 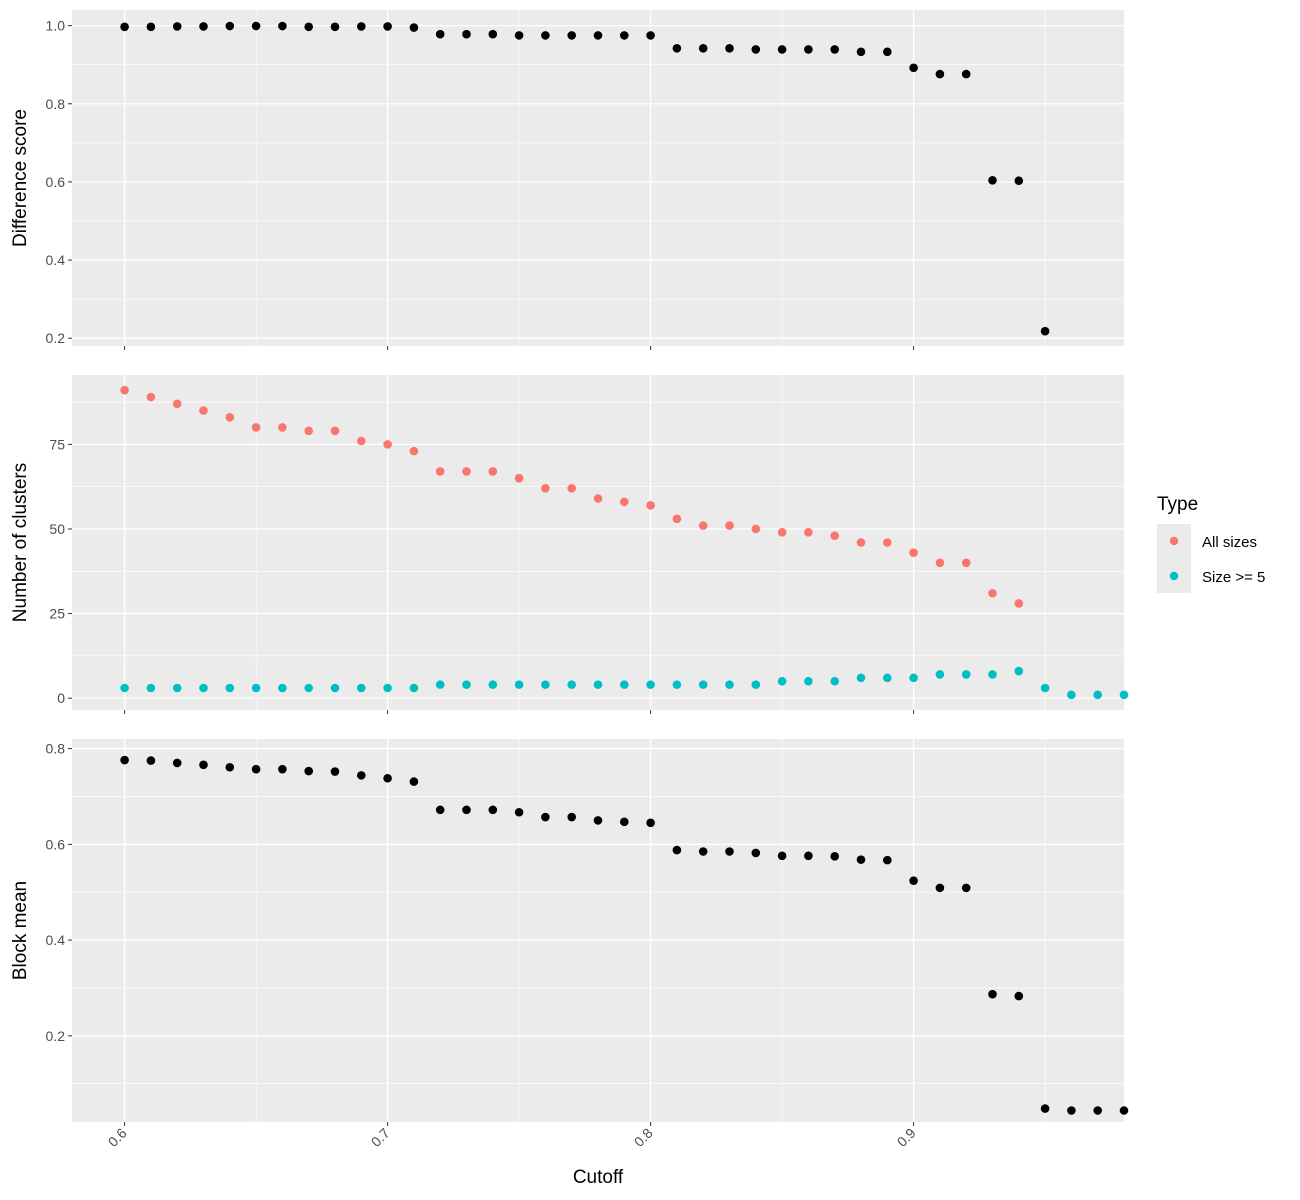 I want to click on y-tick-label: 0.2, so click(x=56, y=338).